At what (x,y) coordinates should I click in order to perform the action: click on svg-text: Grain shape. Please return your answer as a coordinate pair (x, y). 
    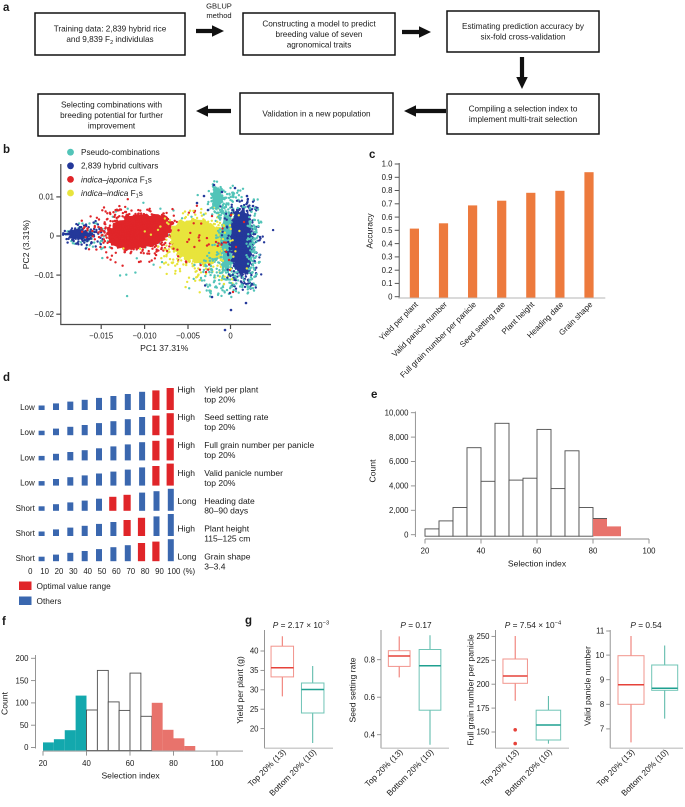
    Looking at the image, I should click on (227, 557).